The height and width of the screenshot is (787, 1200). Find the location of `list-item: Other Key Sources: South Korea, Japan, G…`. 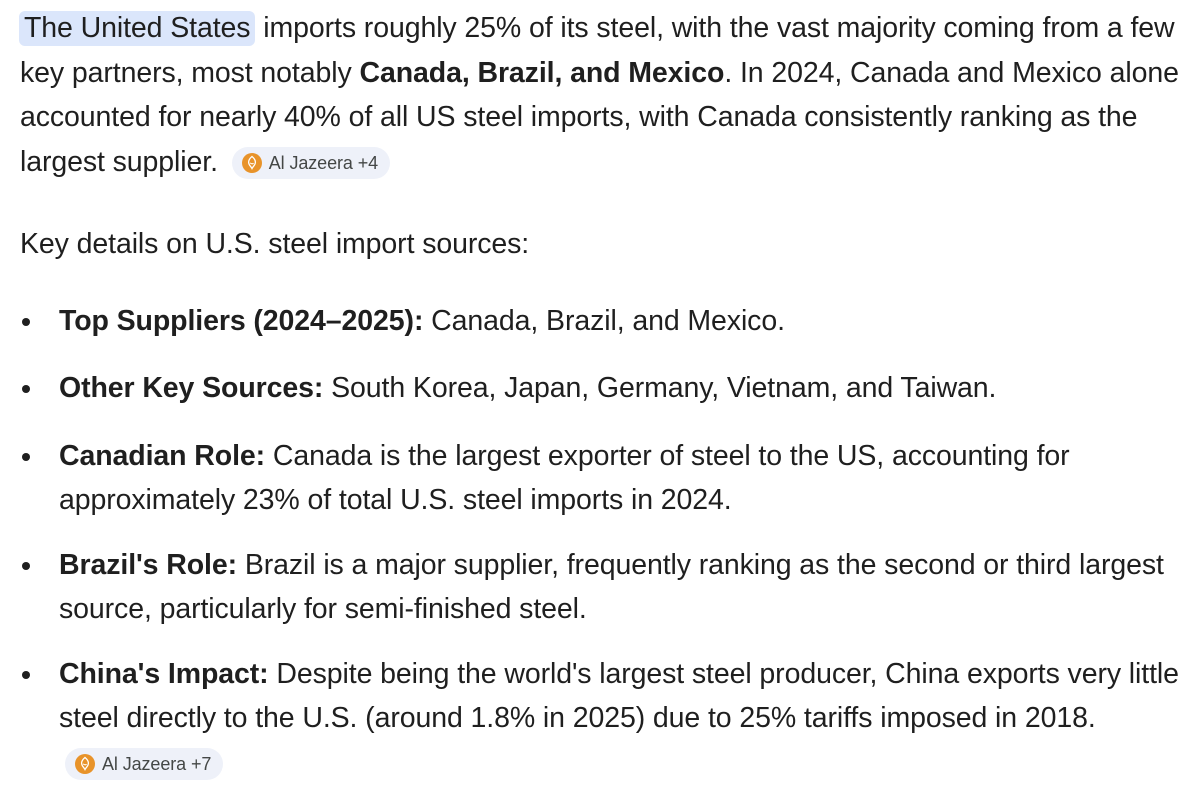

list-item: Other Key Sources: South Korea, Japan, G… is located at coordinates (608, 388).